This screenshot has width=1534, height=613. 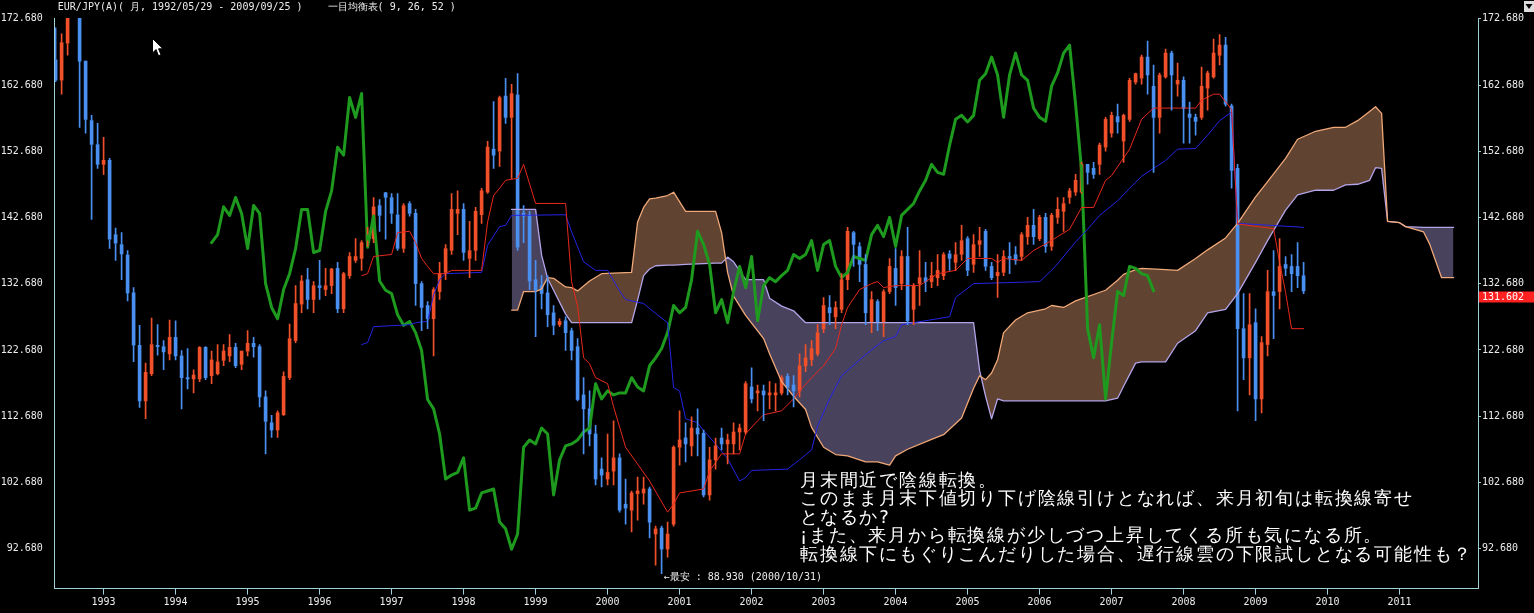 What do you see at coordinates (391, 6) in the screenshot?
I see `chart-subtitle: 一目均衡表( 9, 26, 52 )` at bounding box center [391, 6].